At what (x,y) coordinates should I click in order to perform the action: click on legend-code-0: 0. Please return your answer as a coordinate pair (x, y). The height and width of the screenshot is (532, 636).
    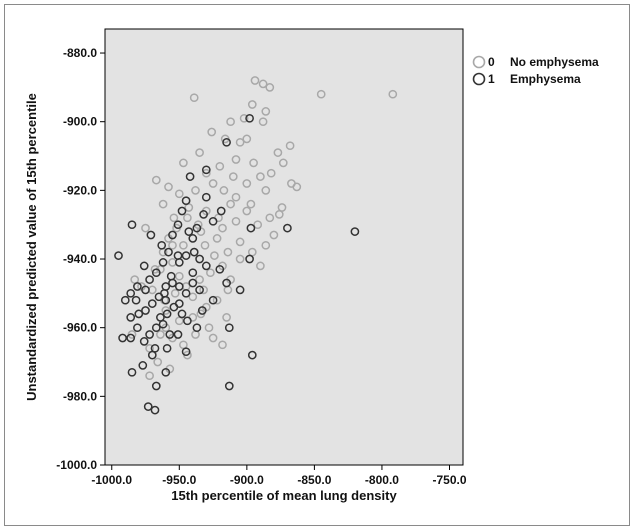
    Looking at the image, I should click on (491, 62).